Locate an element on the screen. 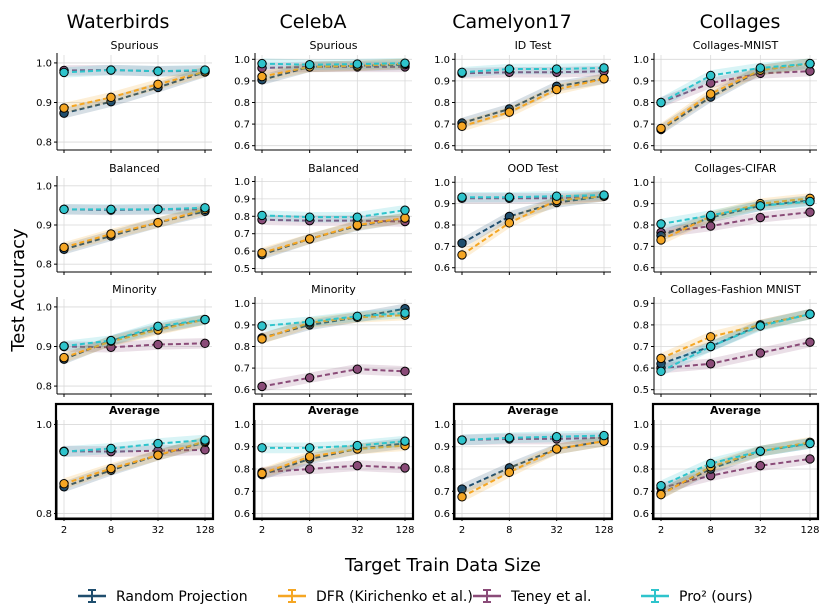 This screenshot has height=610, width=830. x-tick-label: 2 is located at coordinates (262, 530).